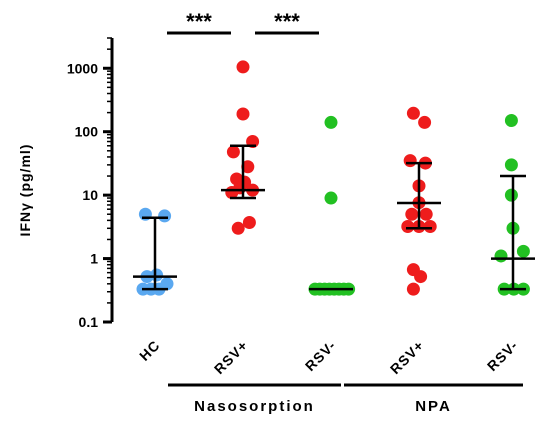 This screenshot has height=422, width=551. I want to click on group-label: NPA, so click(433, 406).